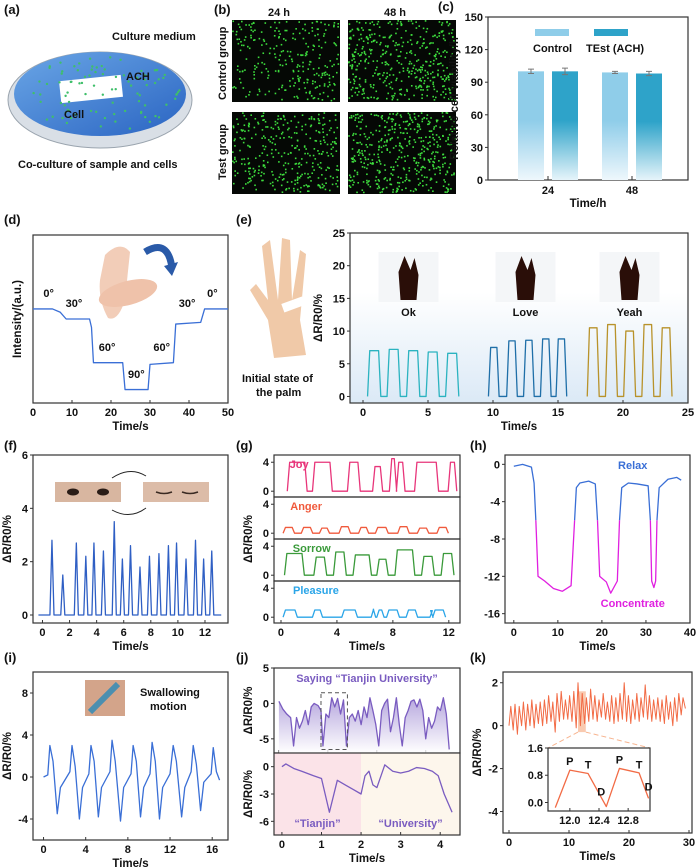  Describe the element at coordinates (8, 756) in the screenshot. I see `y-axis-label: ΔR/R0/%` at that location.